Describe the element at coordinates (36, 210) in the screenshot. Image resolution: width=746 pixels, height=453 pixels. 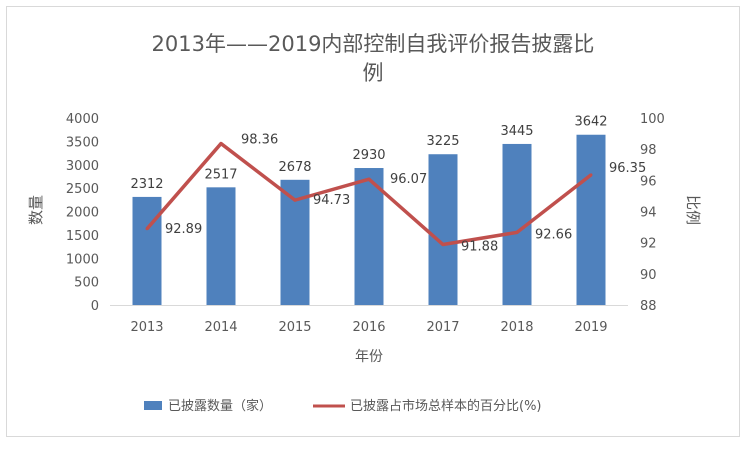
I see `y-axis-label: 数量` at that location.